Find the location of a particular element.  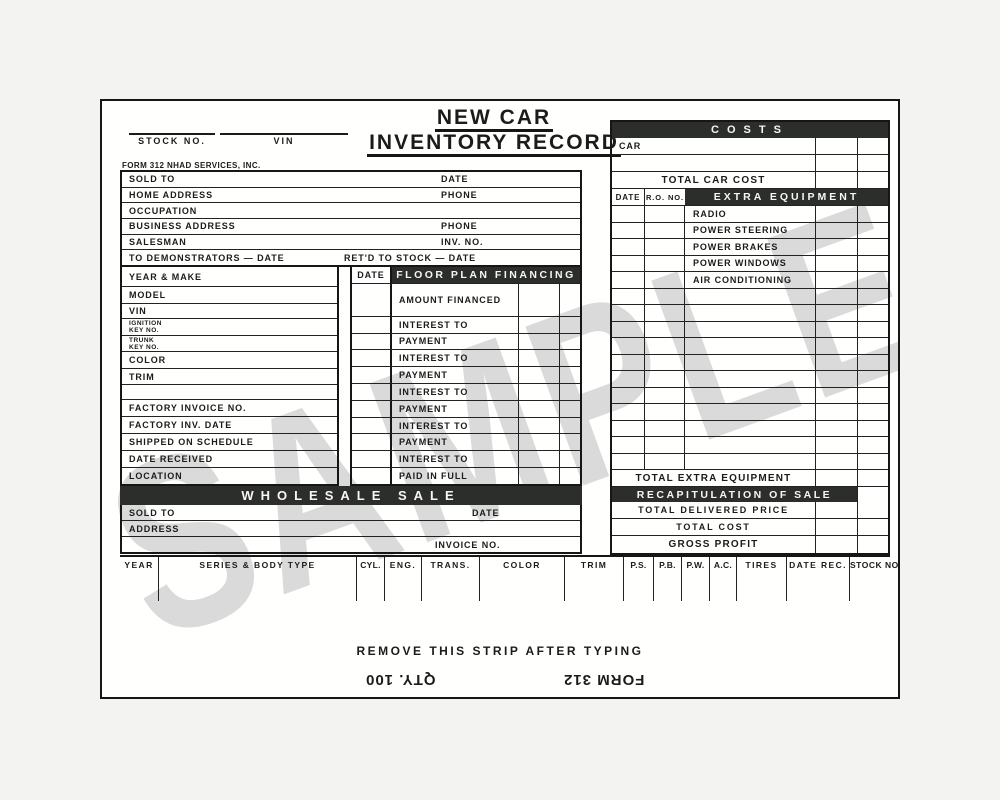

row-label: GROSS PROFIT is located at coordinates (713, 544).